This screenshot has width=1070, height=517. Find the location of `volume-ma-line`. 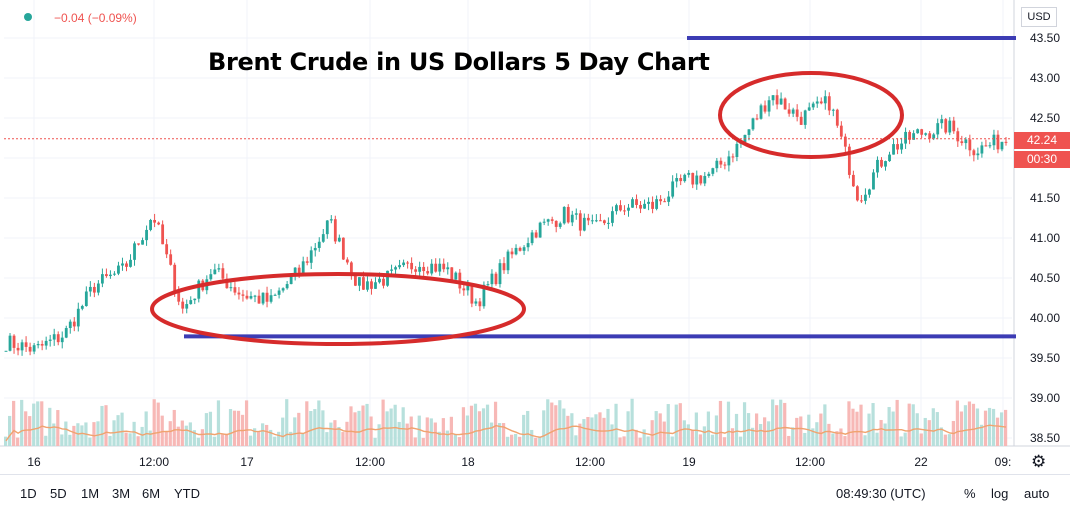

volume-ma-line is located at coordinates (506, 433).